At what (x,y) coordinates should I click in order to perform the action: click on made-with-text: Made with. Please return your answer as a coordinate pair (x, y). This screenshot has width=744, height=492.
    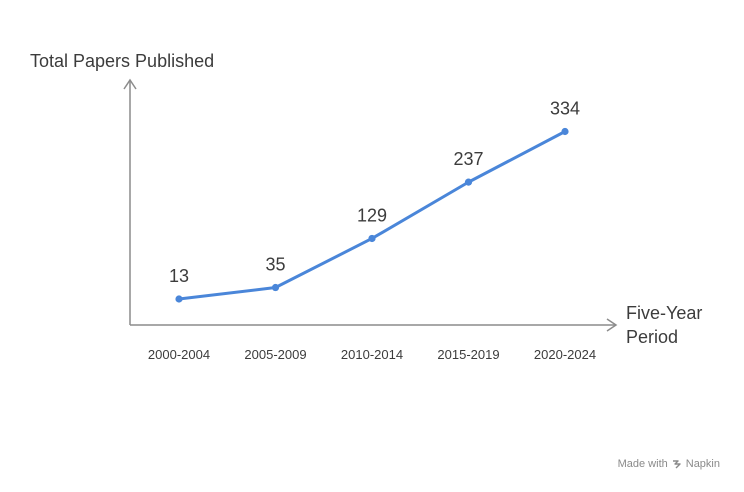
    Looking at the image, I should click on (642, 464).